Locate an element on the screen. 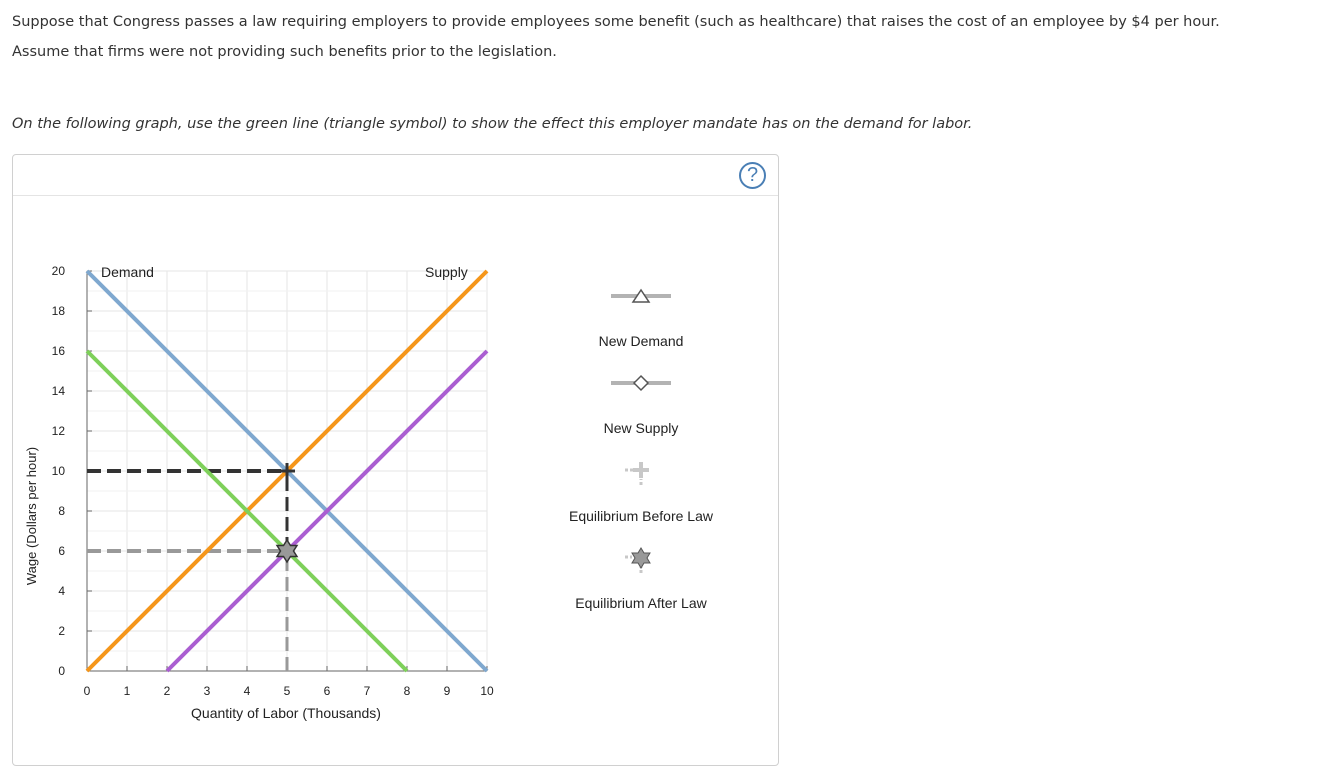  triangle-icon is located at coordinates (641, 295).